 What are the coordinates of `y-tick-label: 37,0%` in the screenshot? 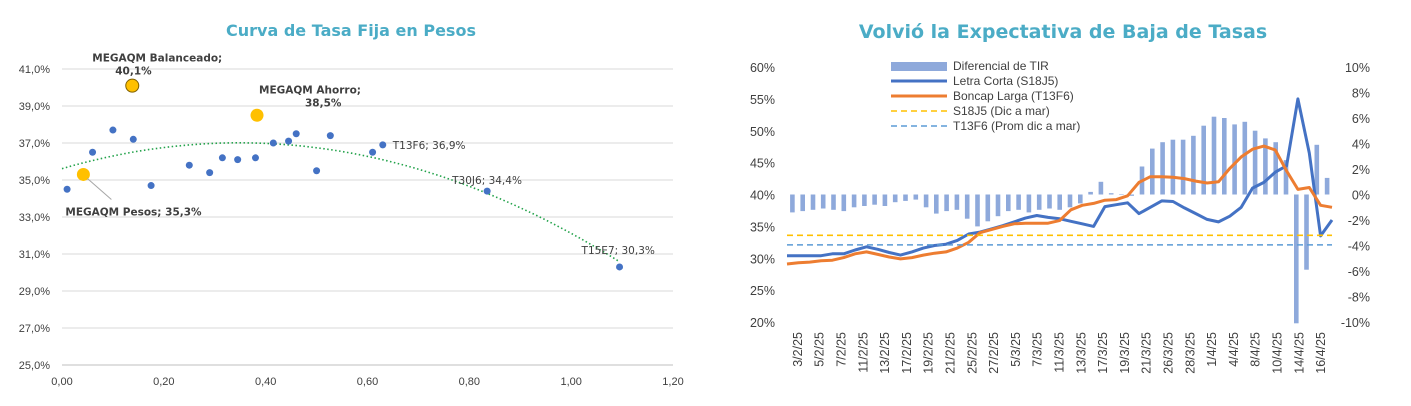 It's located at (34, 144).